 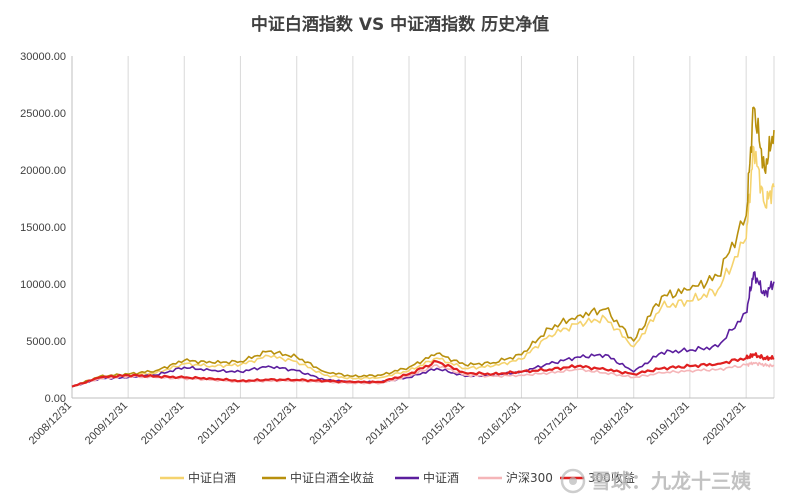 What do you see at coordinates (43, 285) in the screenshot?
I see `y-tick-label: 10000.00` at bounding box center [43, 285].